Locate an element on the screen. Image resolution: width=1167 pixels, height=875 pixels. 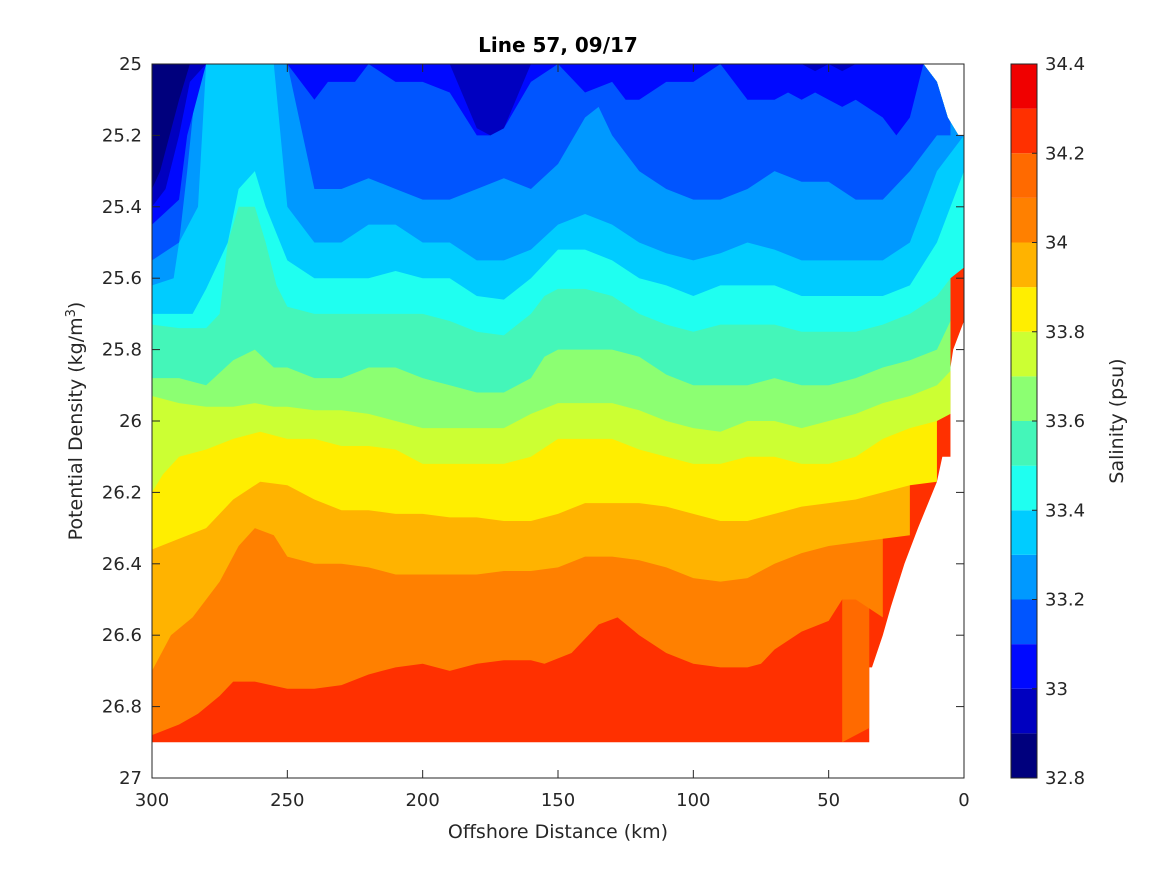
y-tick-label: 27 is located at coordinates (130, 778).